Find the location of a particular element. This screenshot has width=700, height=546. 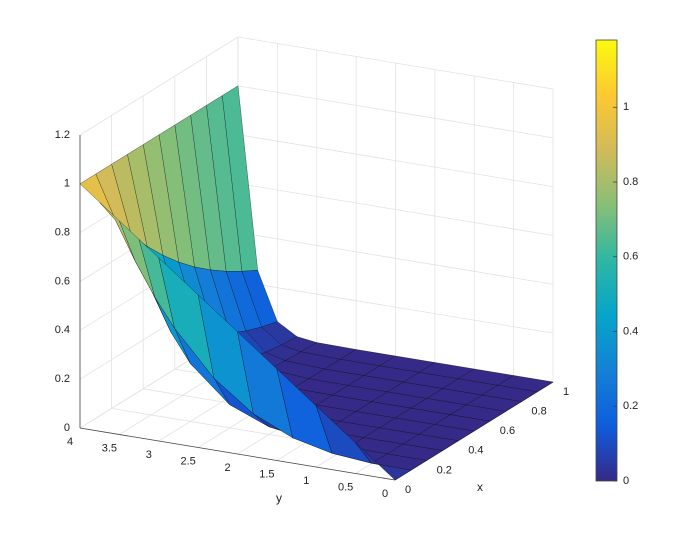

colorbar-tick-label: 0.2 is located at coordinates (630, 406).